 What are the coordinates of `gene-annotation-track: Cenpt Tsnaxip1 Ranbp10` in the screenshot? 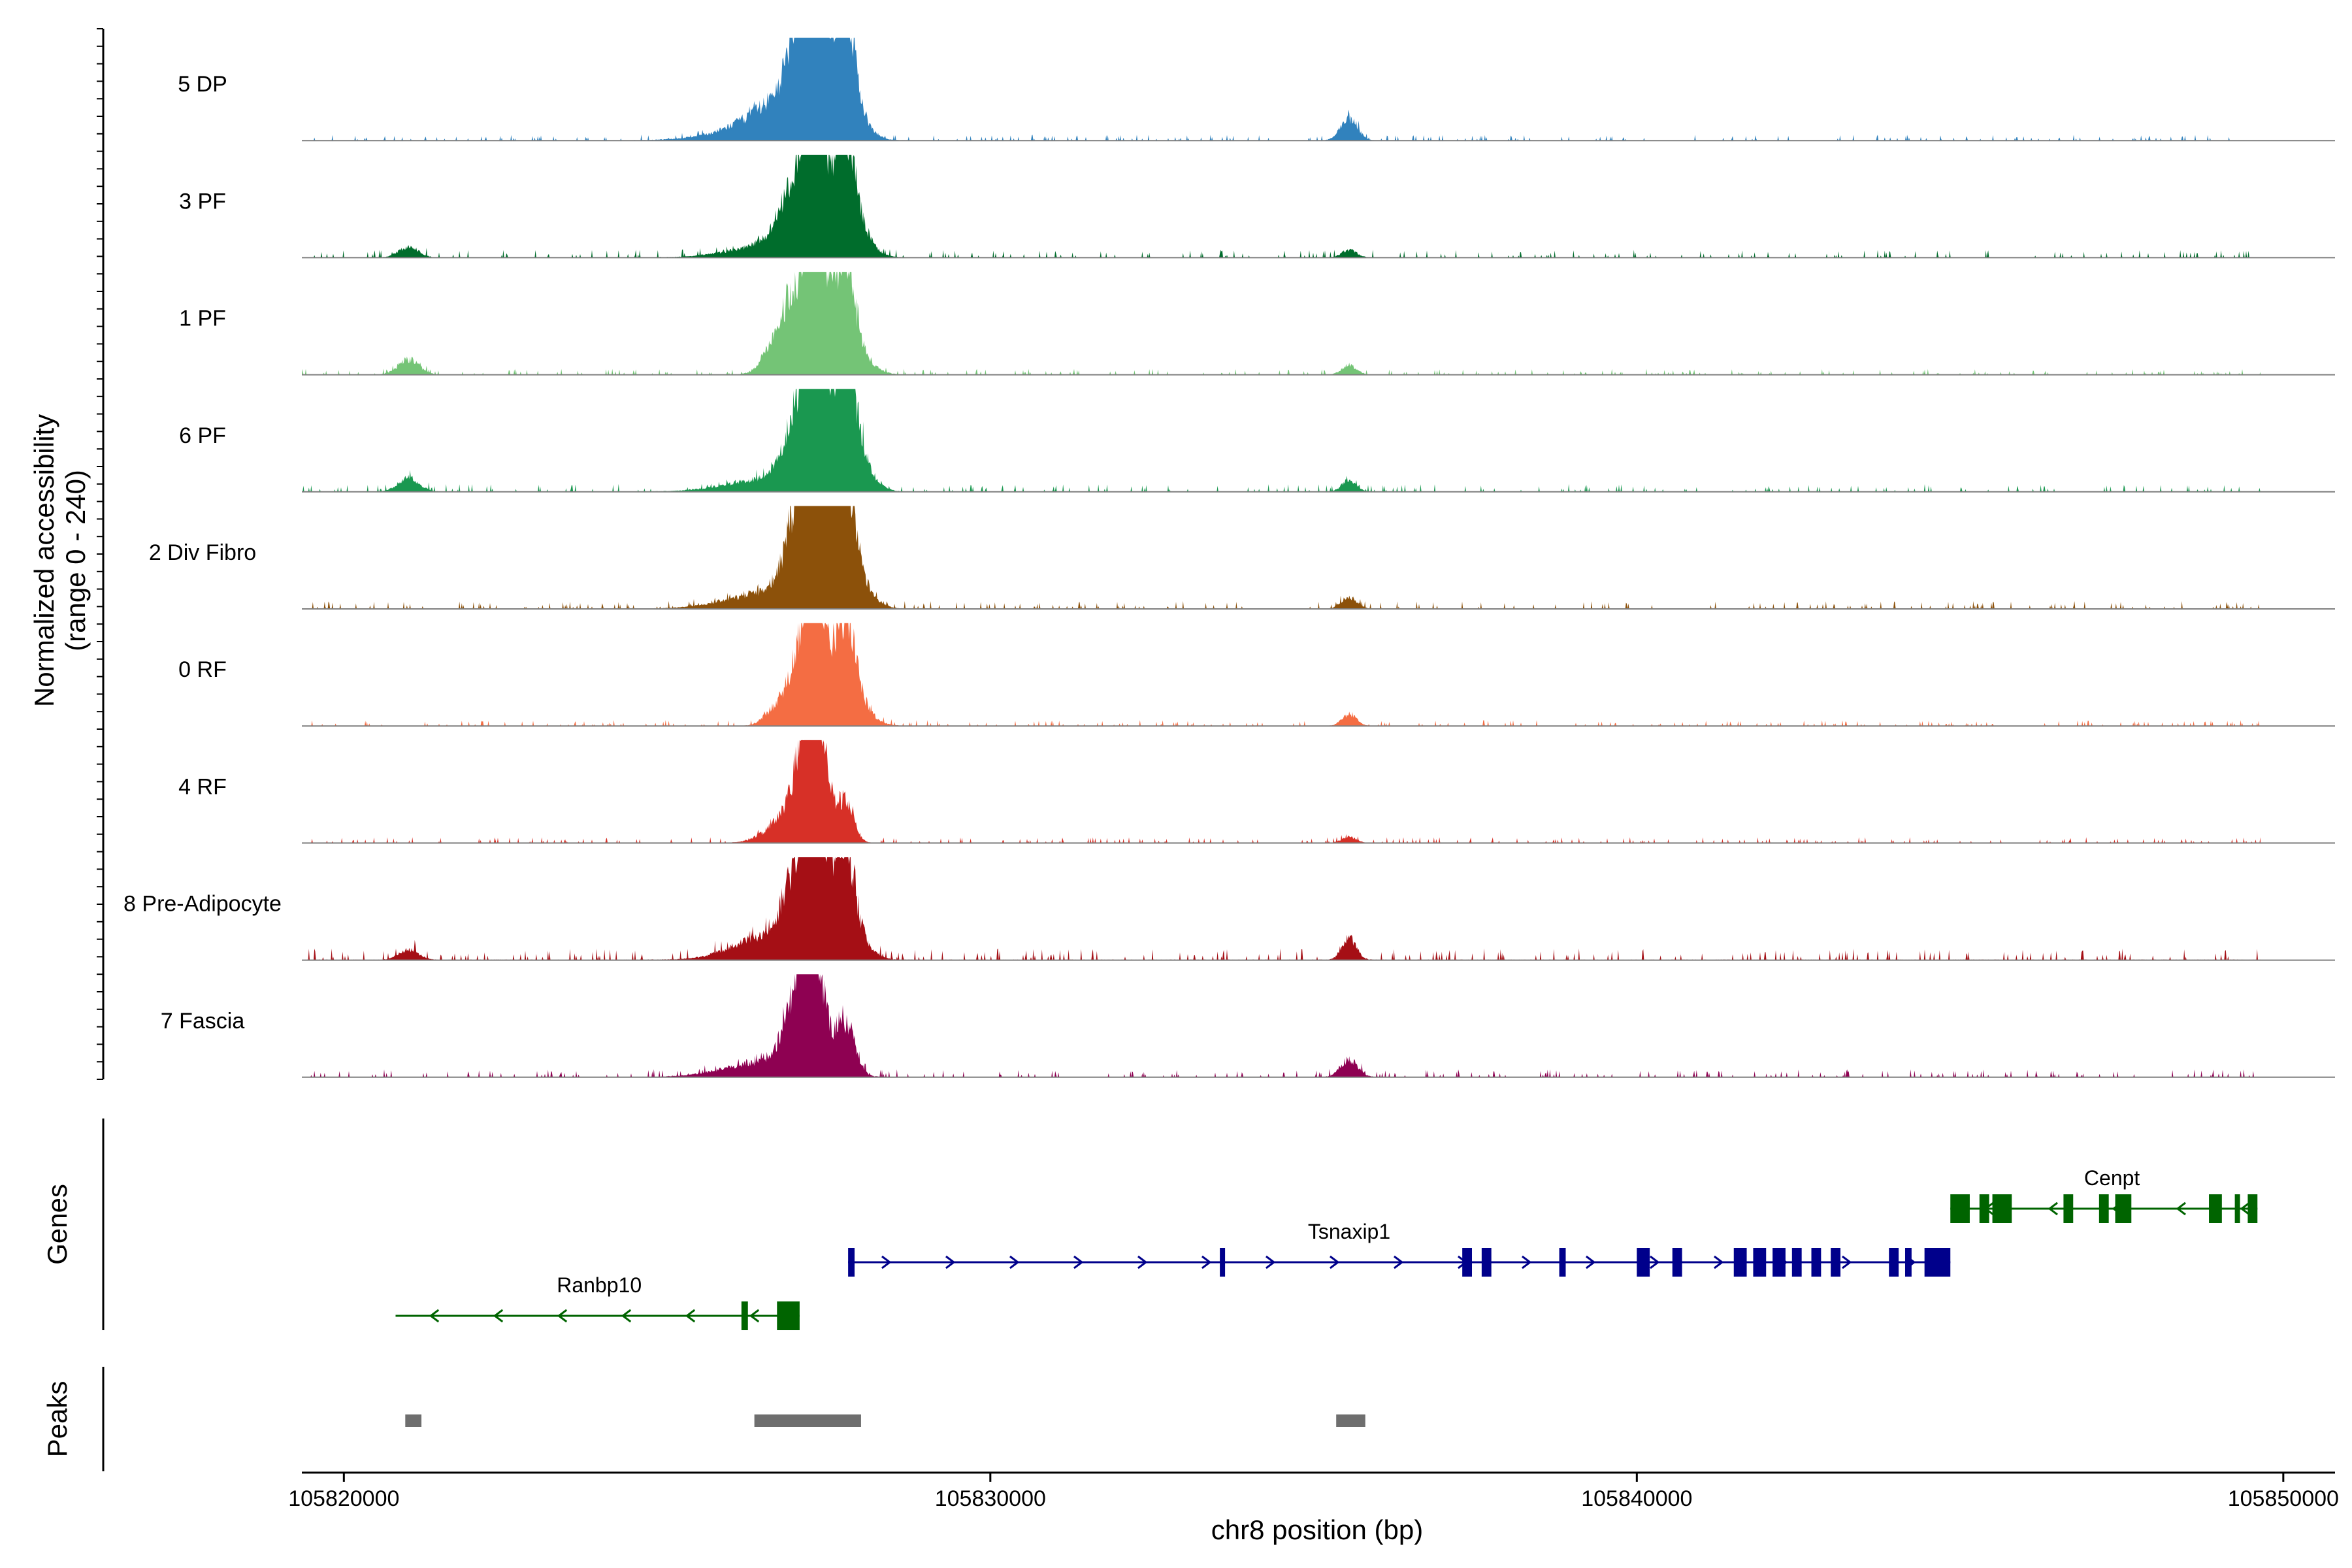 It's located at (1326, 1248).